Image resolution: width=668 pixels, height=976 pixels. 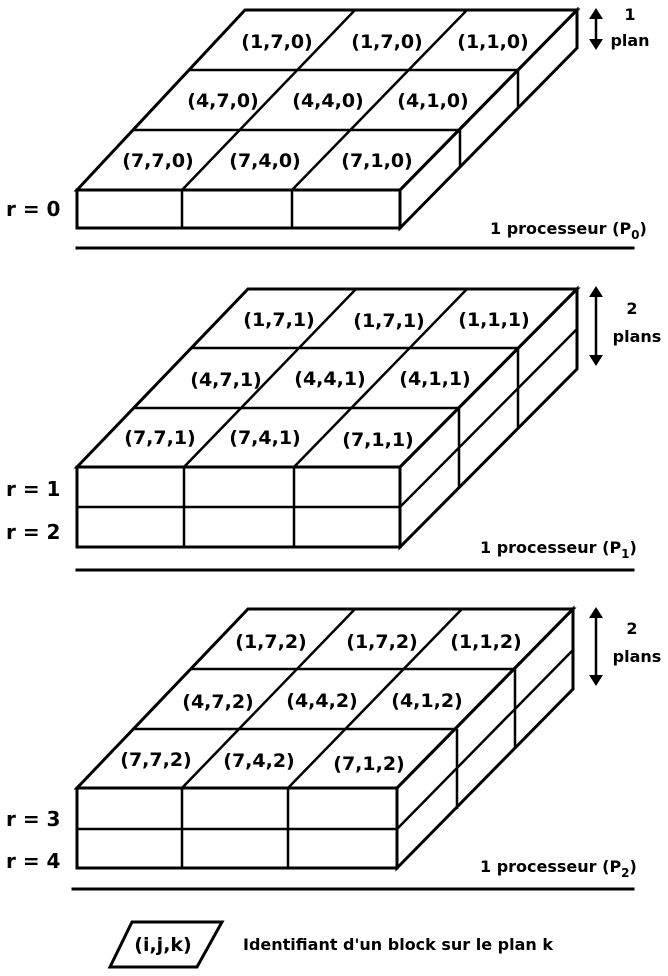 What do you see at coordinates (327, 101) in the screenshot?
I see `cell-label: (4,4,0)` at bounding box center [327, 101].